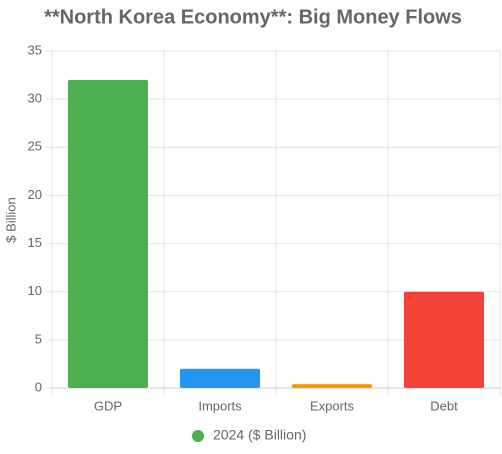 This screenshot has height=454, width=502. Describe the element at coordinates (35, 146) in the screenshot. I see `y-tick-label: 25` at that location.